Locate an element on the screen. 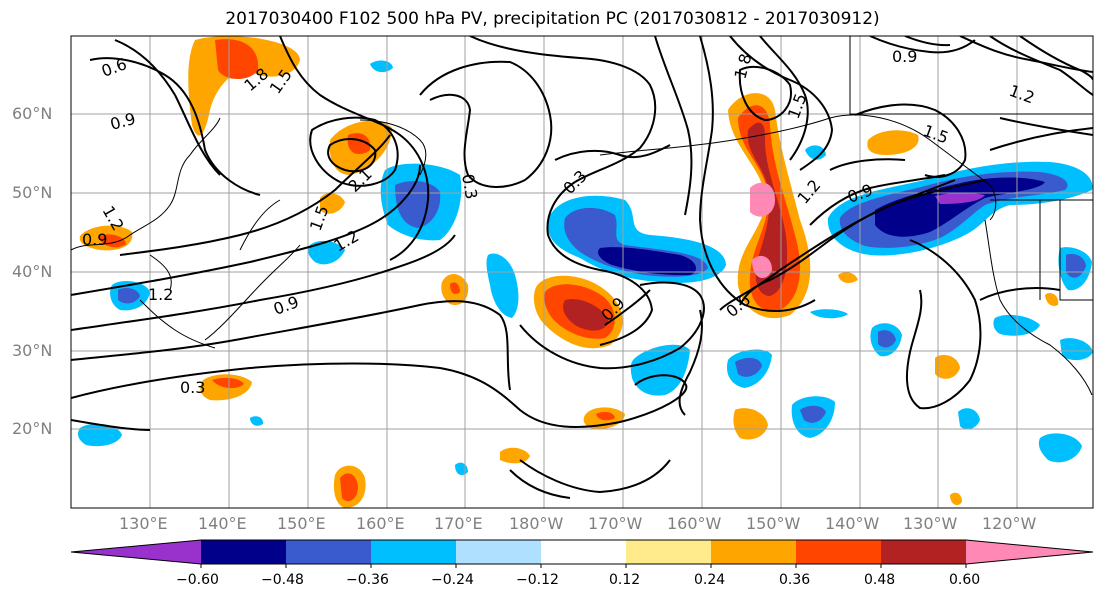 The width and height of the screenshot is (1105, 601). colorbar-tick-label: 0.36 is located at coordinates (795, 580).